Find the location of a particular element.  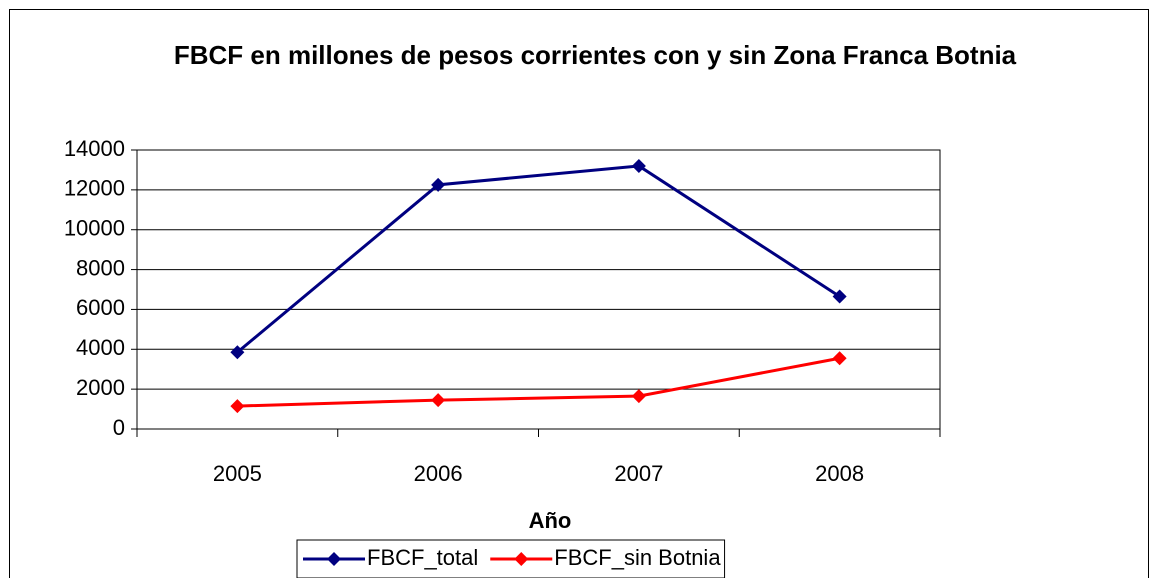

x-tick-label: 2005 is located at coordinates (237, 473).